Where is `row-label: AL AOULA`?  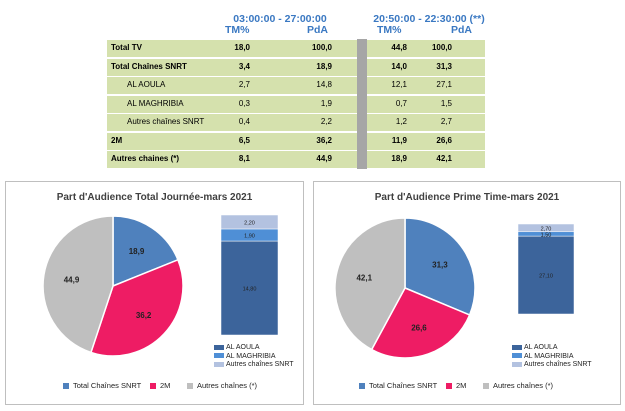 row-label: AL AOULA is located at coordinates (146, 84).